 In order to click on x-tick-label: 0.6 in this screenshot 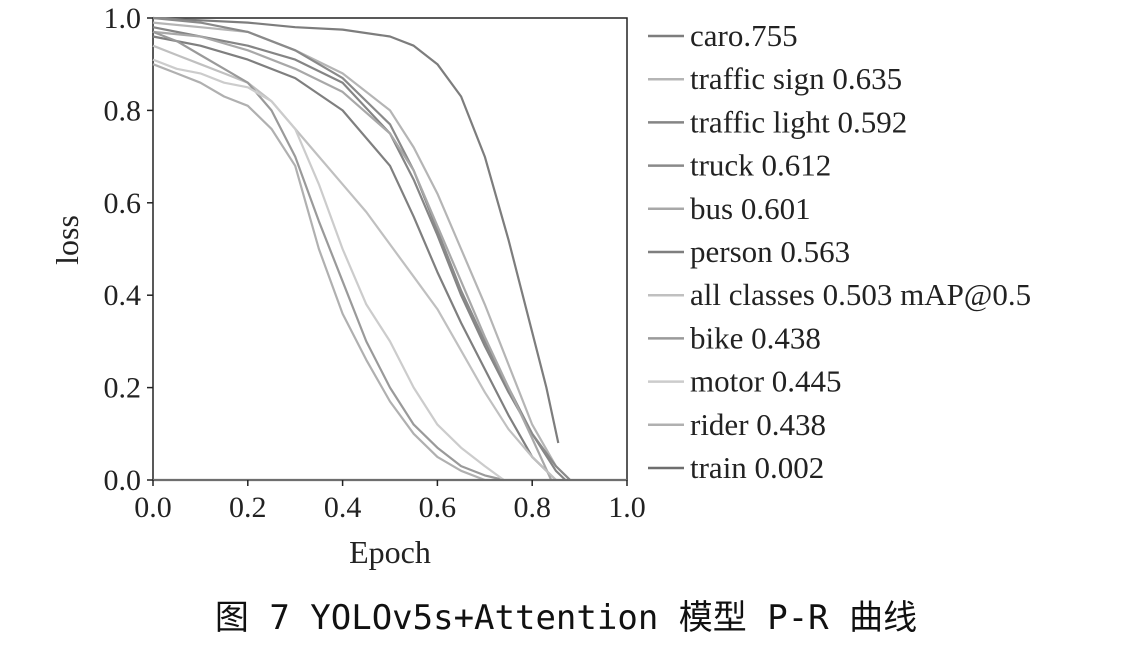, I will do `click(438, 507)`.